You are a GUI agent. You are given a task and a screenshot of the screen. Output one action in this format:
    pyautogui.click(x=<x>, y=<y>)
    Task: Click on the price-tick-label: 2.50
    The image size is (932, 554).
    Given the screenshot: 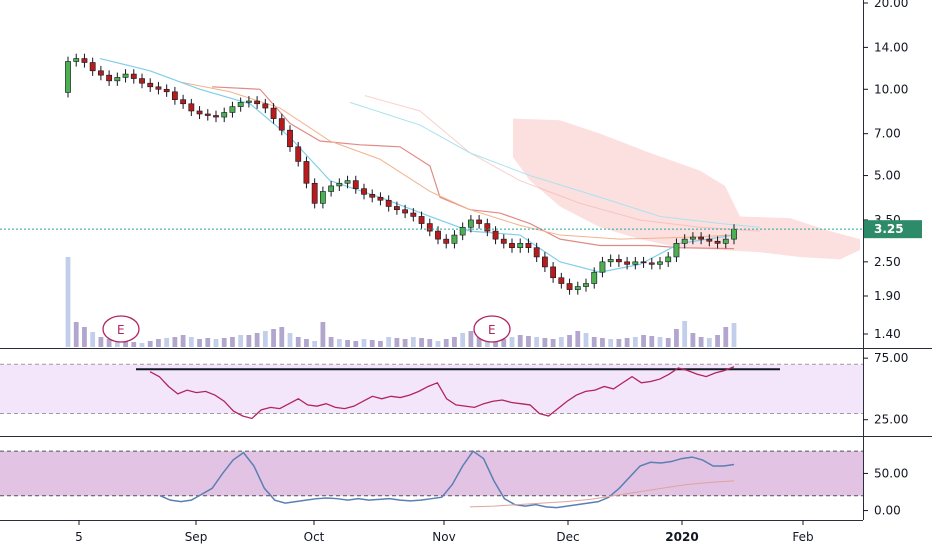 What is the action you would take?
    pyautogui.click(x=887, y=262)
    